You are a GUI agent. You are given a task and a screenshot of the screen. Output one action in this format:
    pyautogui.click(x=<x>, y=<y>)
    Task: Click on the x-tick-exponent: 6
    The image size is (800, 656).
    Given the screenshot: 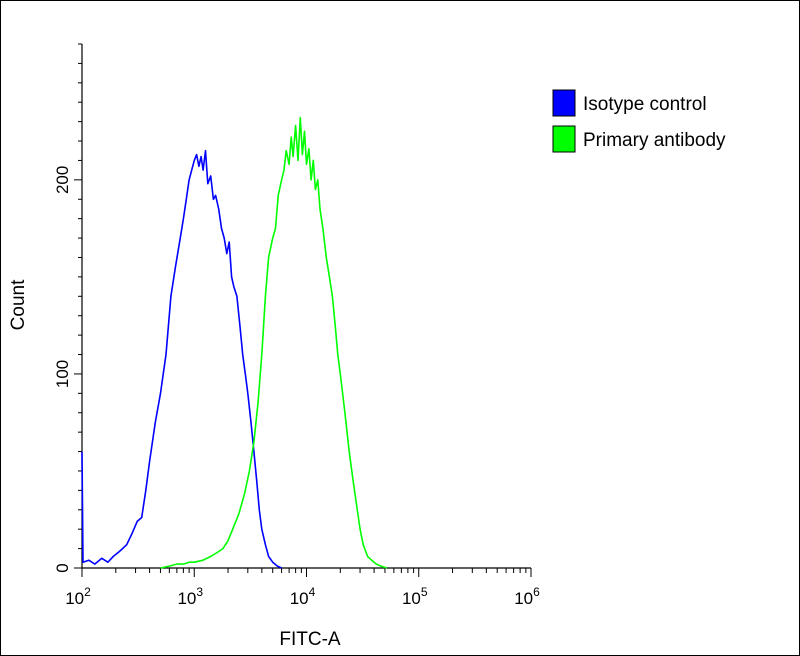 What is the action you would take?
    pyautogui.click(x=536, y=592)
    